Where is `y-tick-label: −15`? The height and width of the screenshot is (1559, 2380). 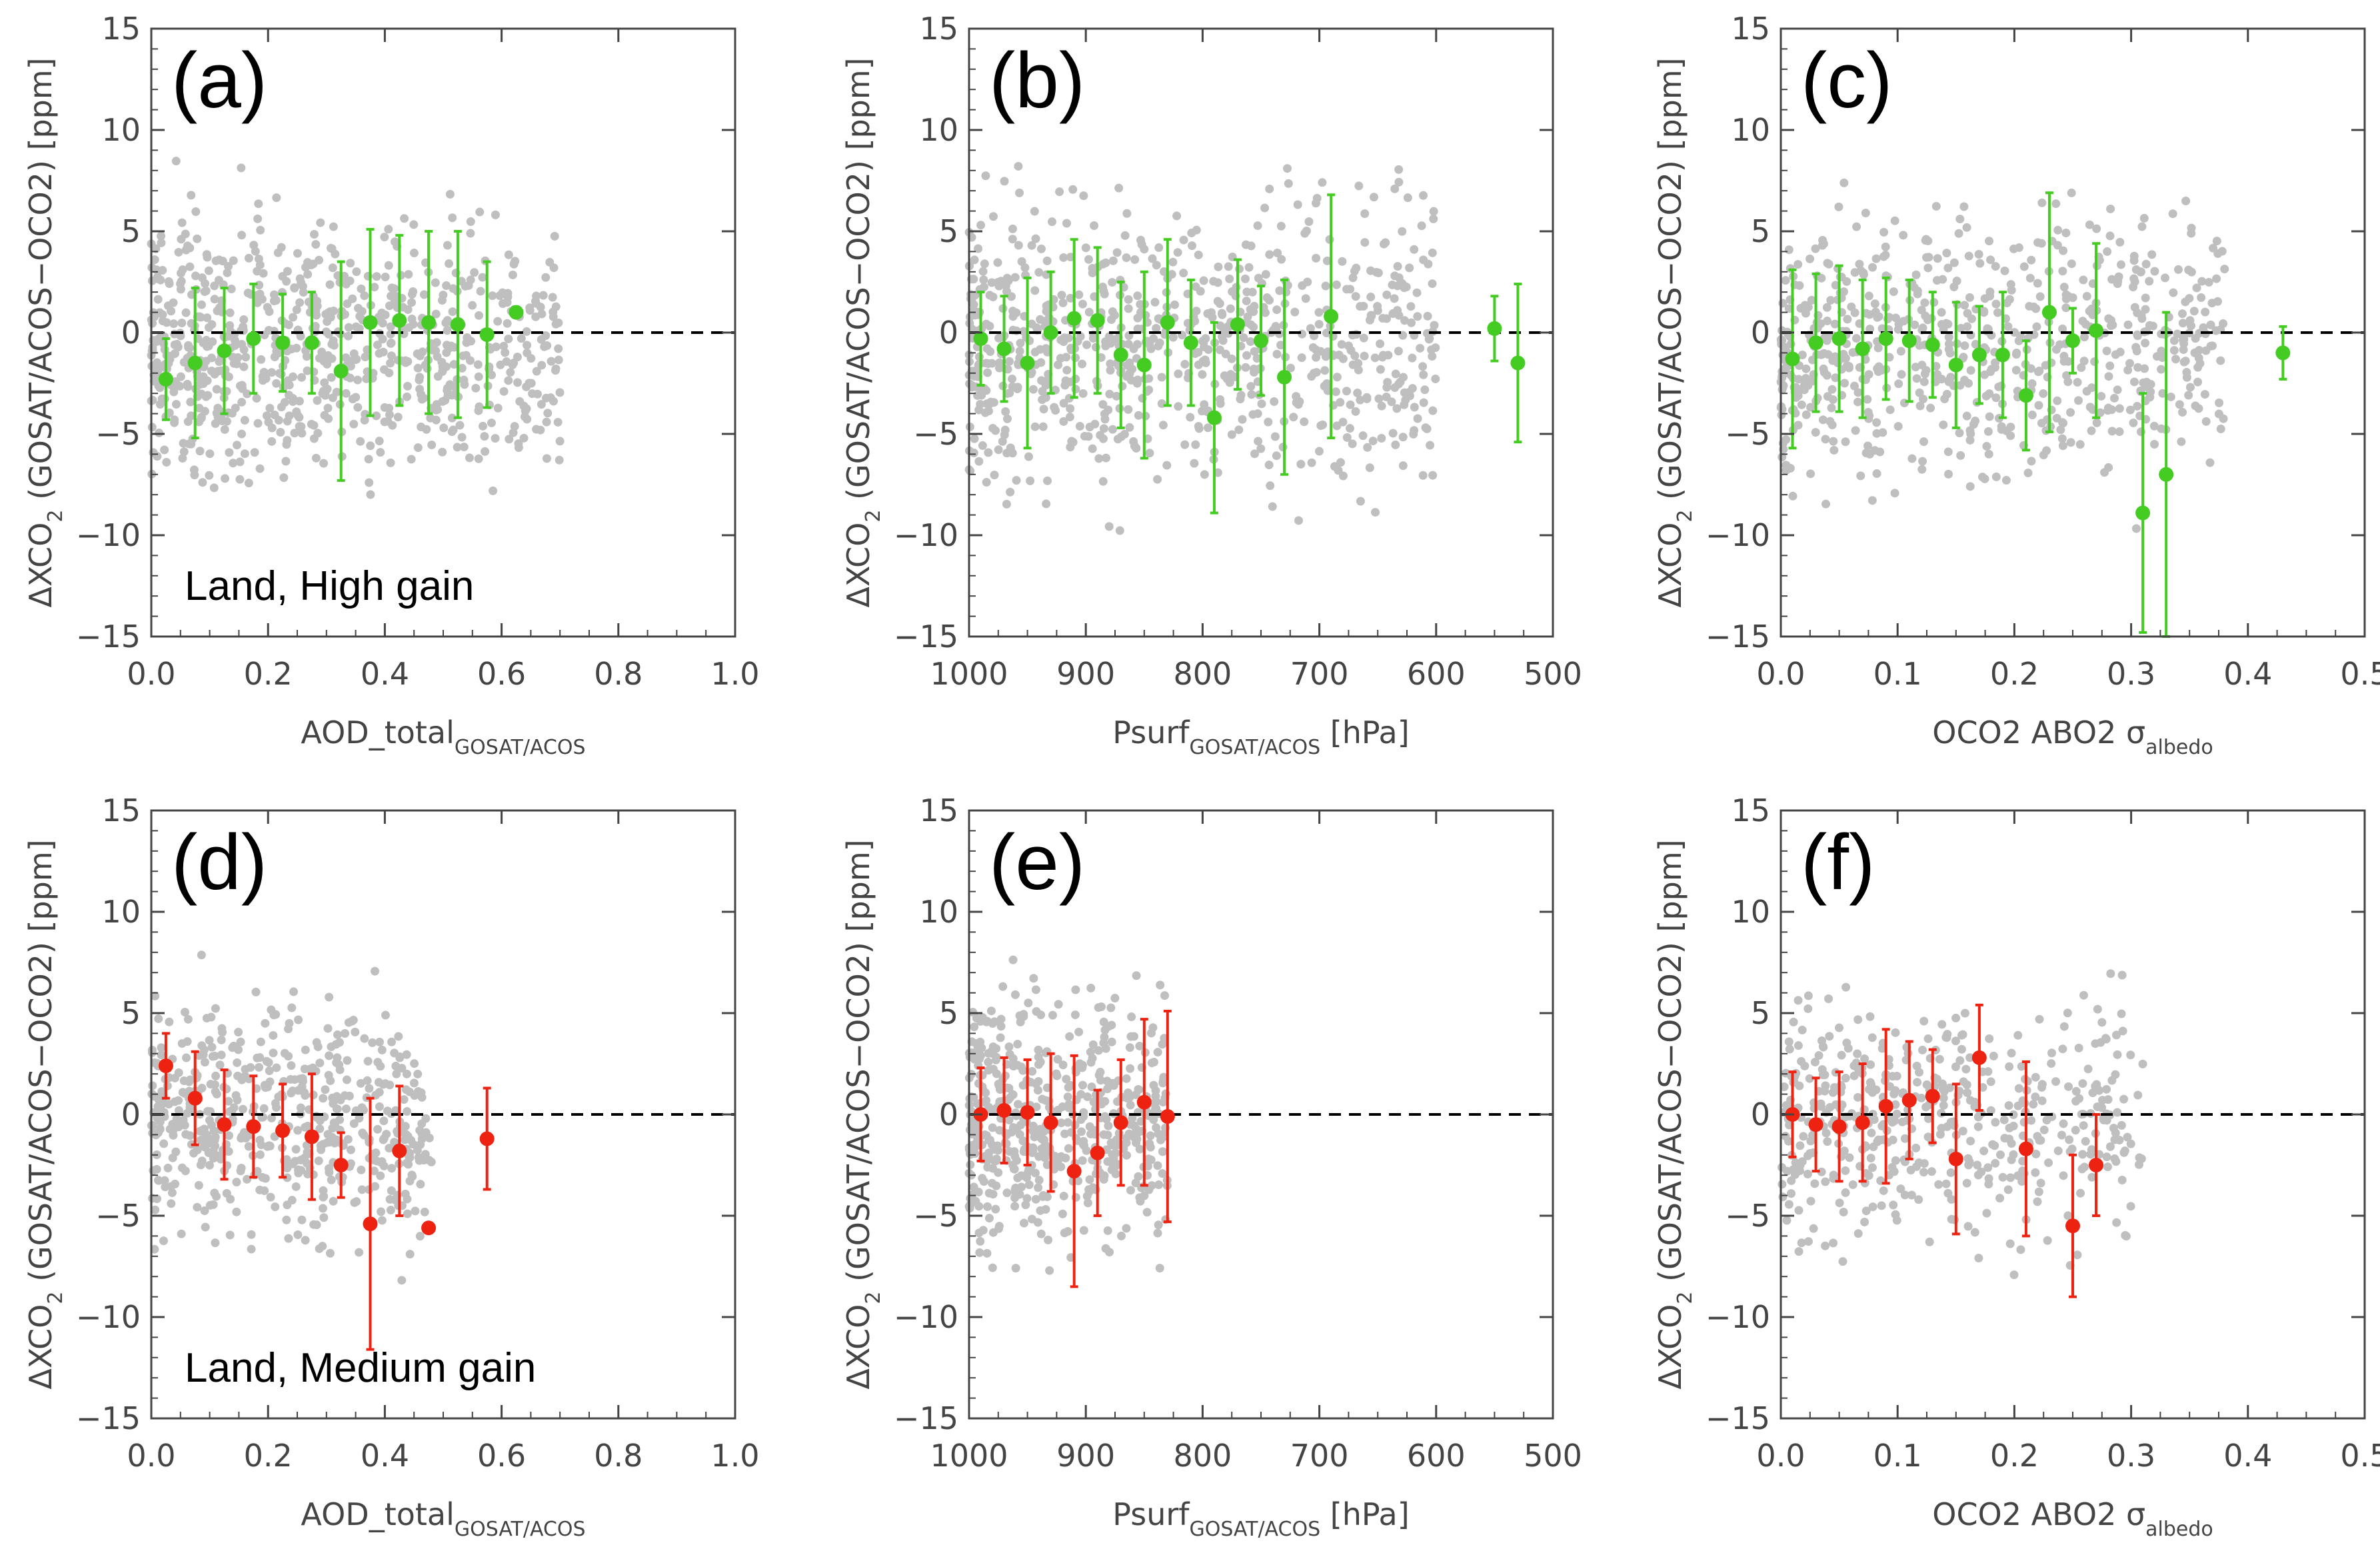 y-tick-label: −15 is located at coordinates (108, 1418).